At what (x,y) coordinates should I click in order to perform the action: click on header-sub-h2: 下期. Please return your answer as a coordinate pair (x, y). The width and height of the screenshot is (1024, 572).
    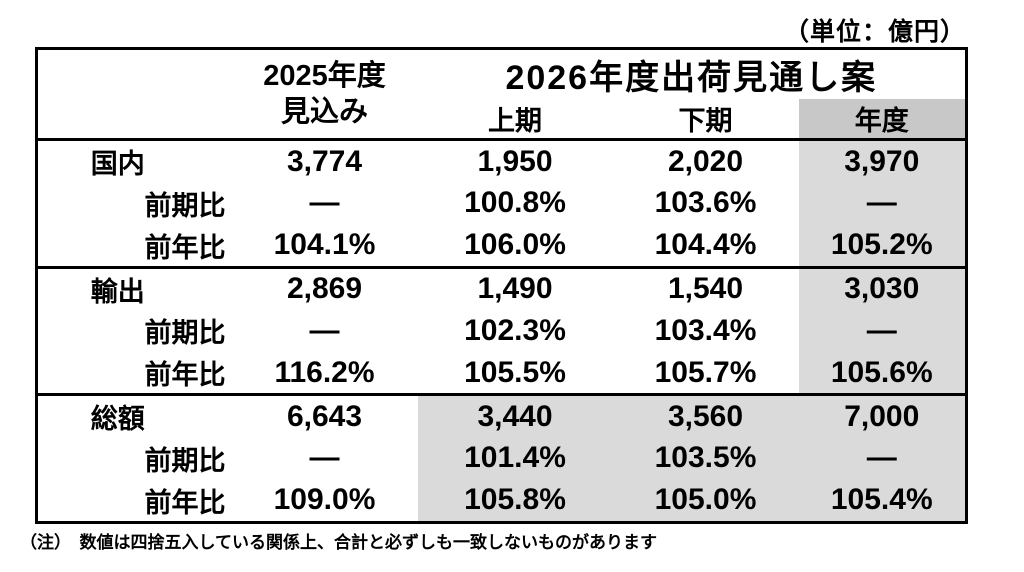
    Looking at the image, I should click on (705, 120).